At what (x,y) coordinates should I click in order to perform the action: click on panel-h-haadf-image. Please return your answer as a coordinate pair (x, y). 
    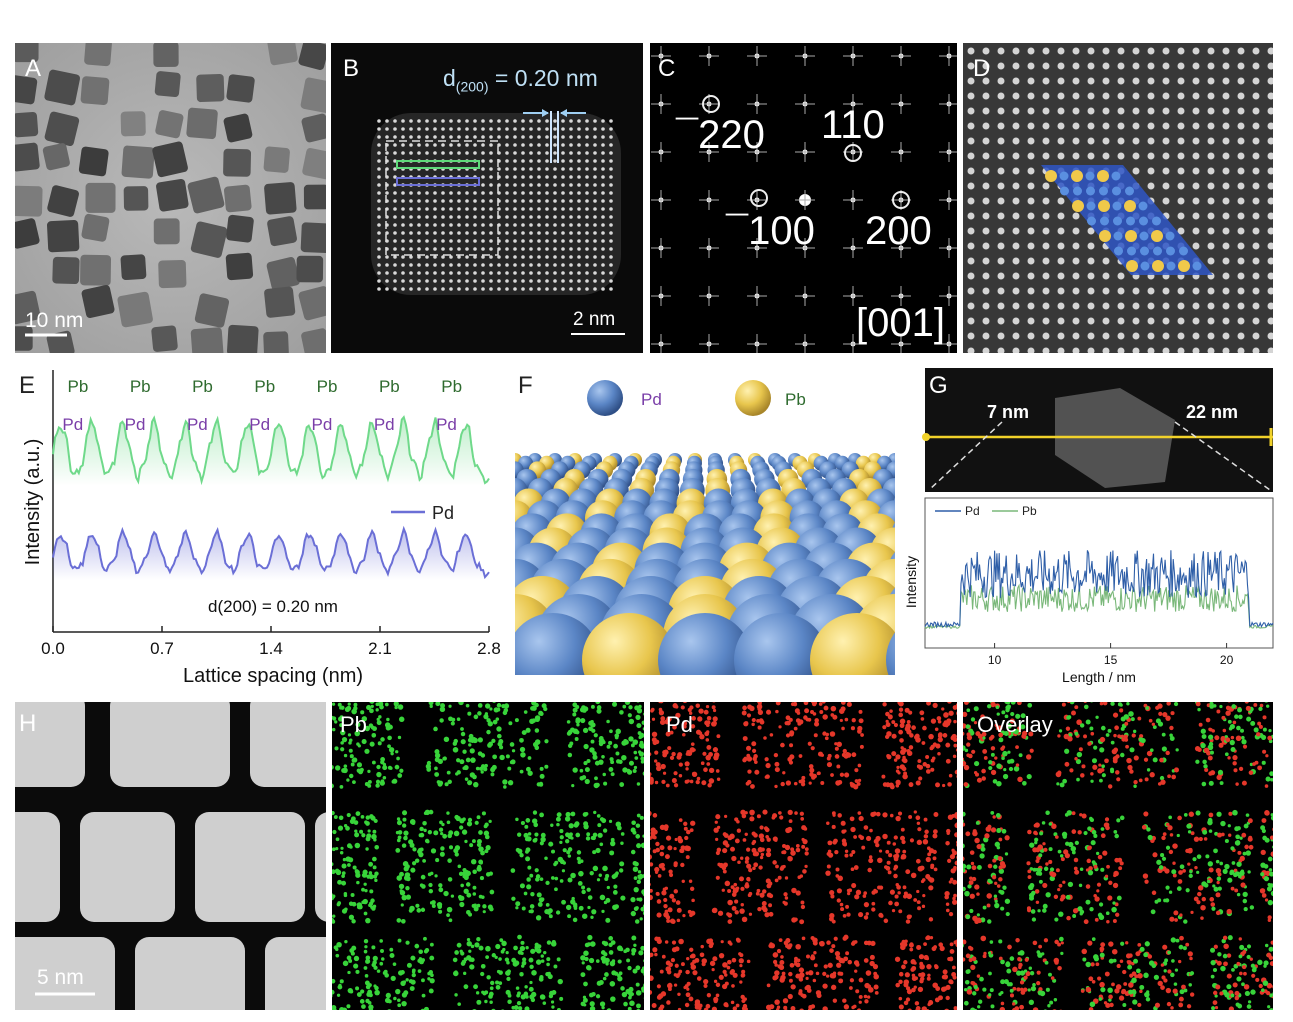
    Looking at the image, I should click on (170, 856).